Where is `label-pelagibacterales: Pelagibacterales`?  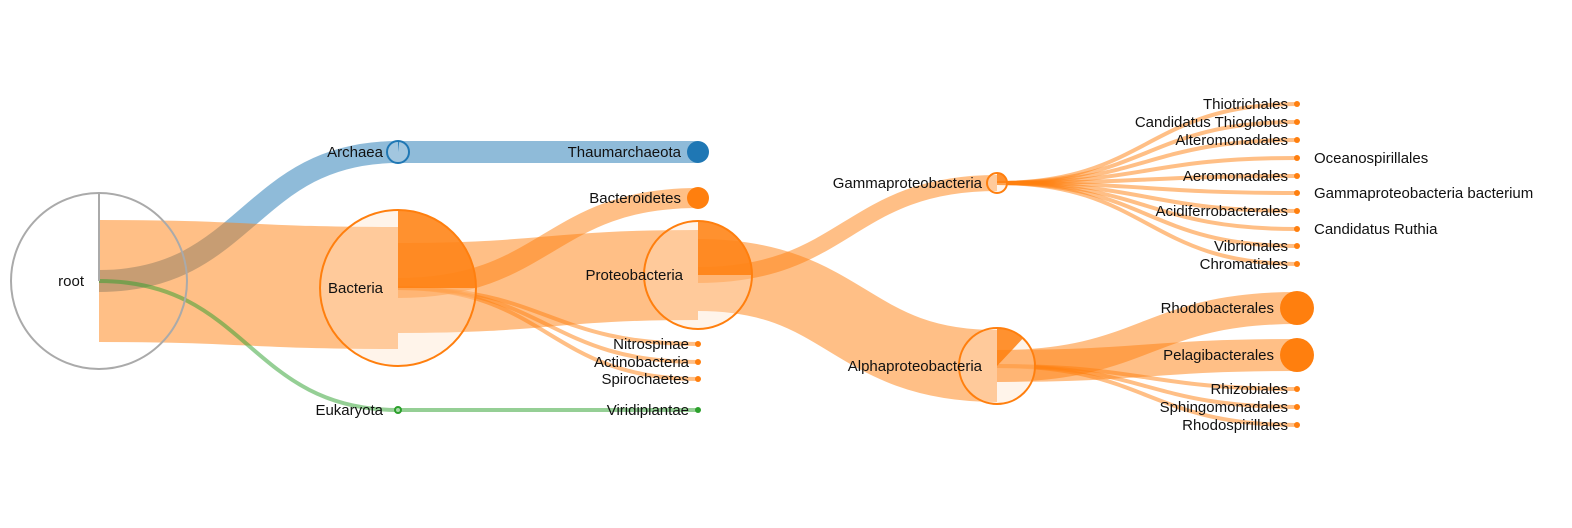 label-pelagibacterales: Pelagibacterales is located at coordinates (1218, 355).